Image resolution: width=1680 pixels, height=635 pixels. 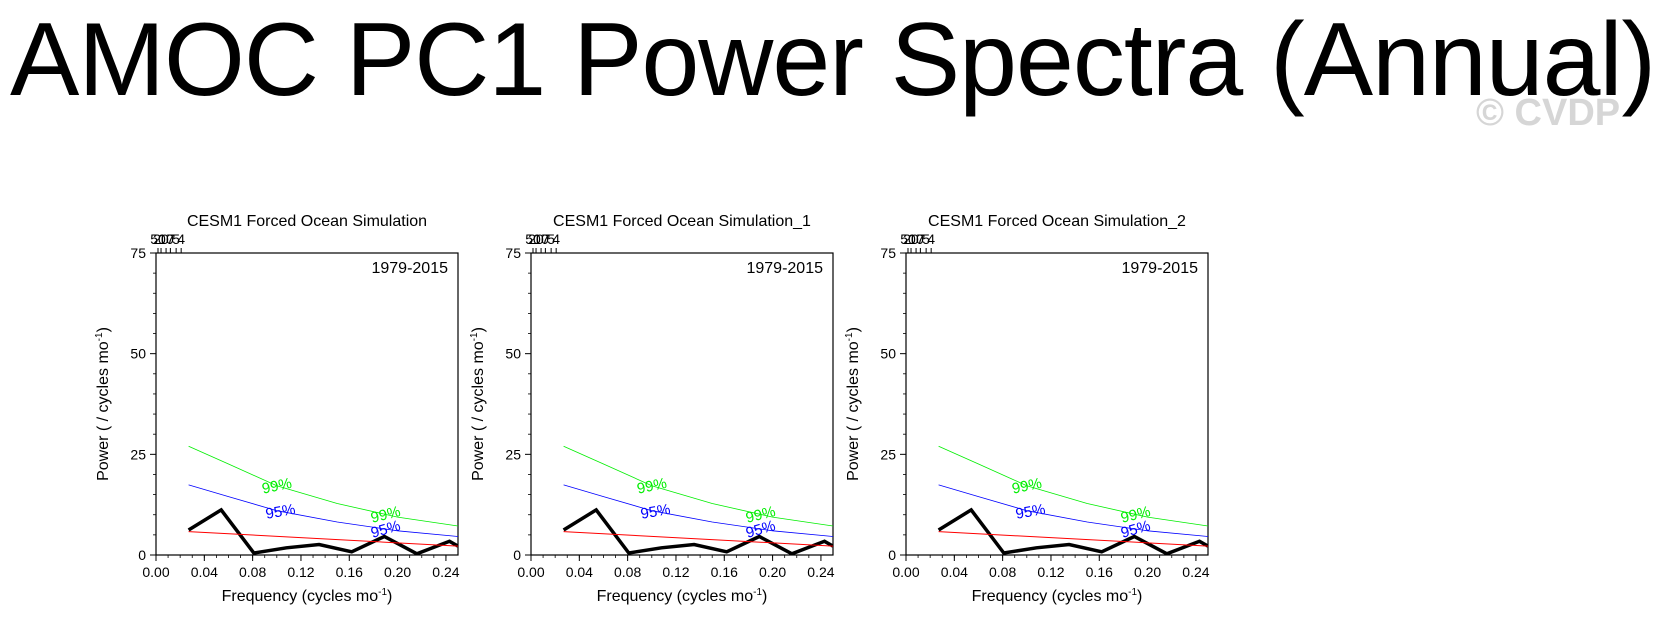 I want to click on panel-title: CESM1 Forced Ocean Simulation_2, so click(x=1057, y=221).